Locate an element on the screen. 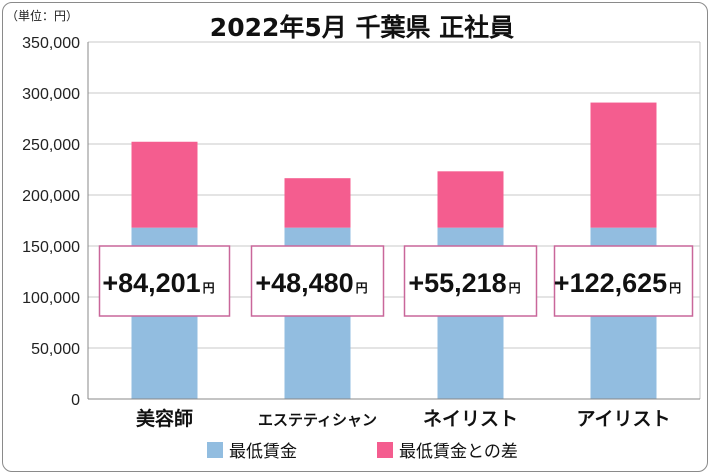 The image size is (712, 476). callout-label: +122,625 円 is located at coordinates (617, 283).